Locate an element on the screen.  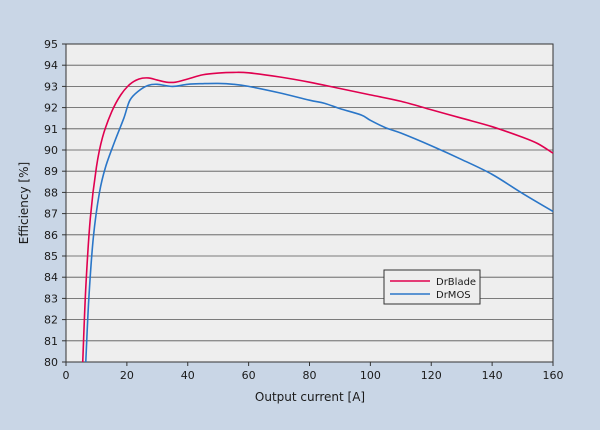
y-tick-label: 93 is located at coordinates (51, 86).